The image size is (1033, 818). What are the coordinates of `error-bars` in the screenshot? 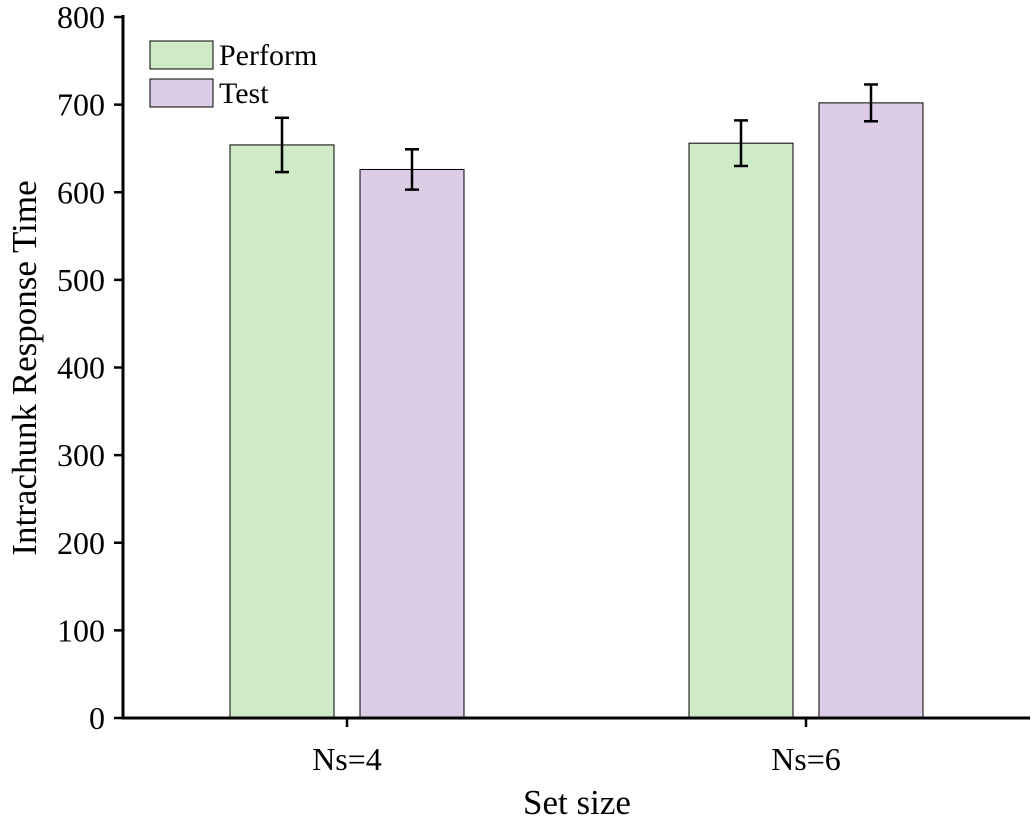 It's located at (576, 137).